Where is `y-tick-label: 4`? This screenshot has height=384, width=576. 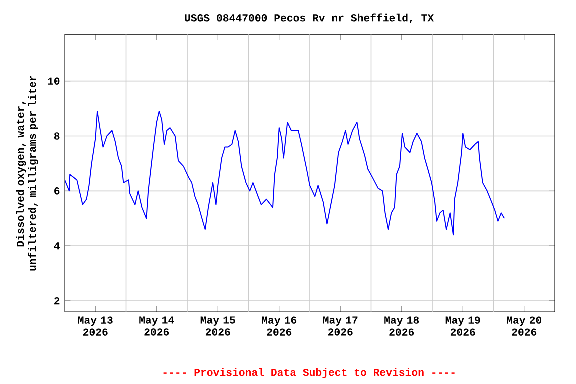
y-tick-label: 4 is located at coordinates (57, 246).